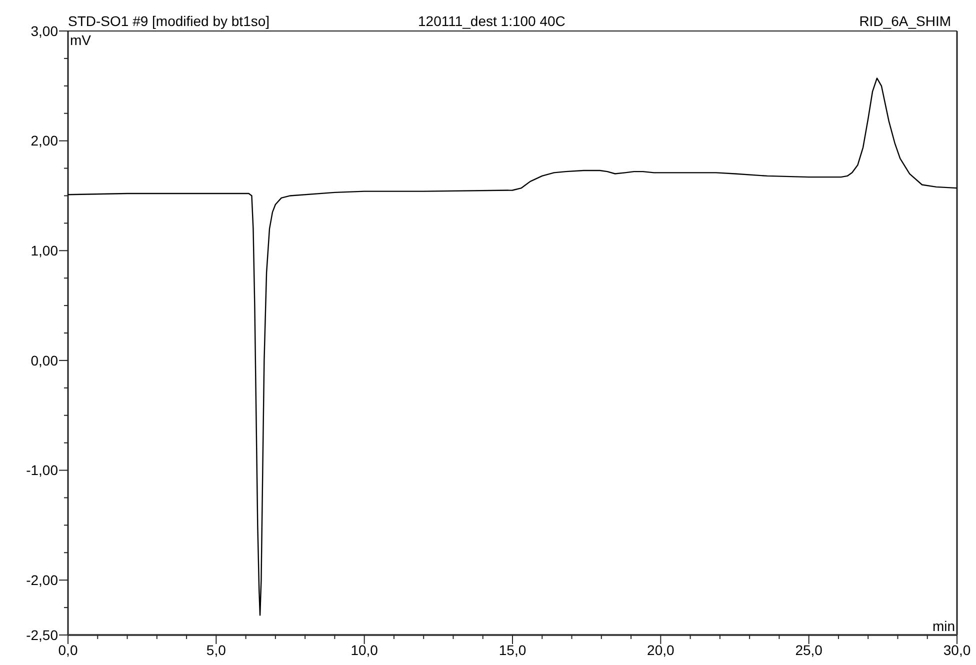 The height and width of the screenshot is (665, 976). What do you see at coordinates (42, 634) in the screenshot?
I see `y-tick-label: -2,50` at bounding box center [42, 634].